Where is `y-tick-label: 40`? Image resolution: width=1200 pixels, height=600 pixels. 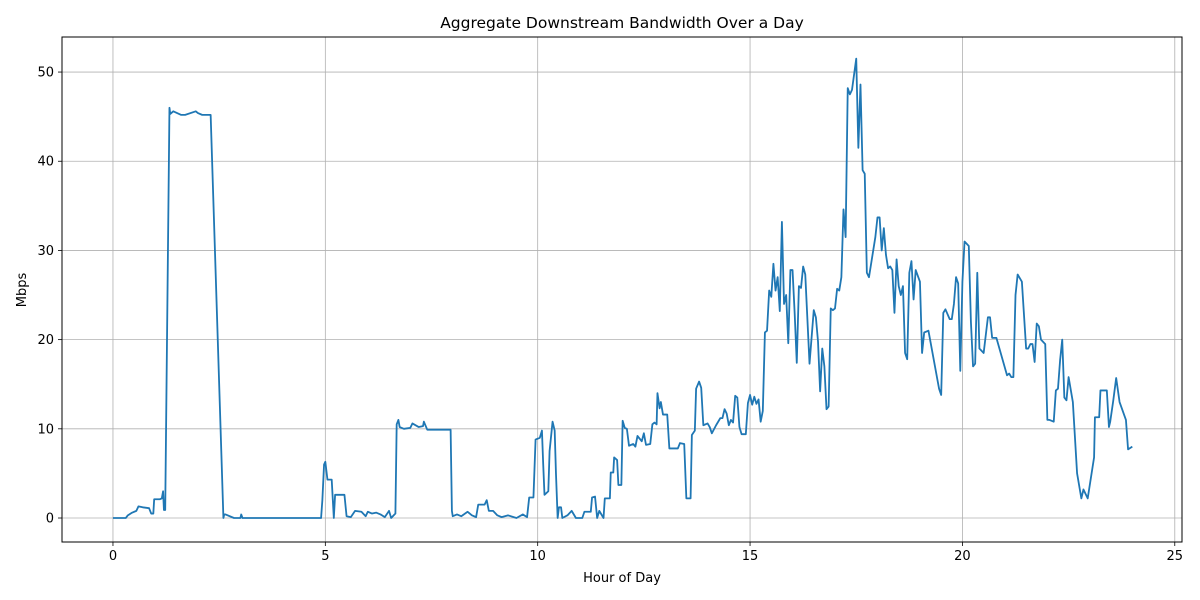
y-tick-label: 40 is located at coordinates (45, 162).